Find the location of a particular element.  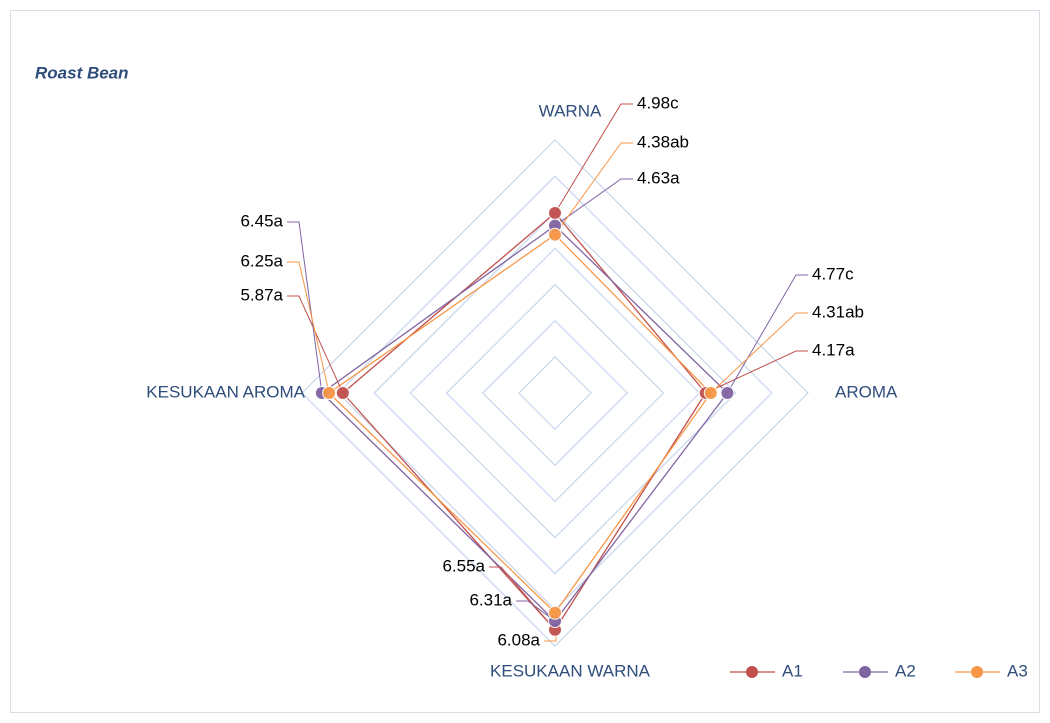

legend-label: A3 is located at coordinates (1017, 670).